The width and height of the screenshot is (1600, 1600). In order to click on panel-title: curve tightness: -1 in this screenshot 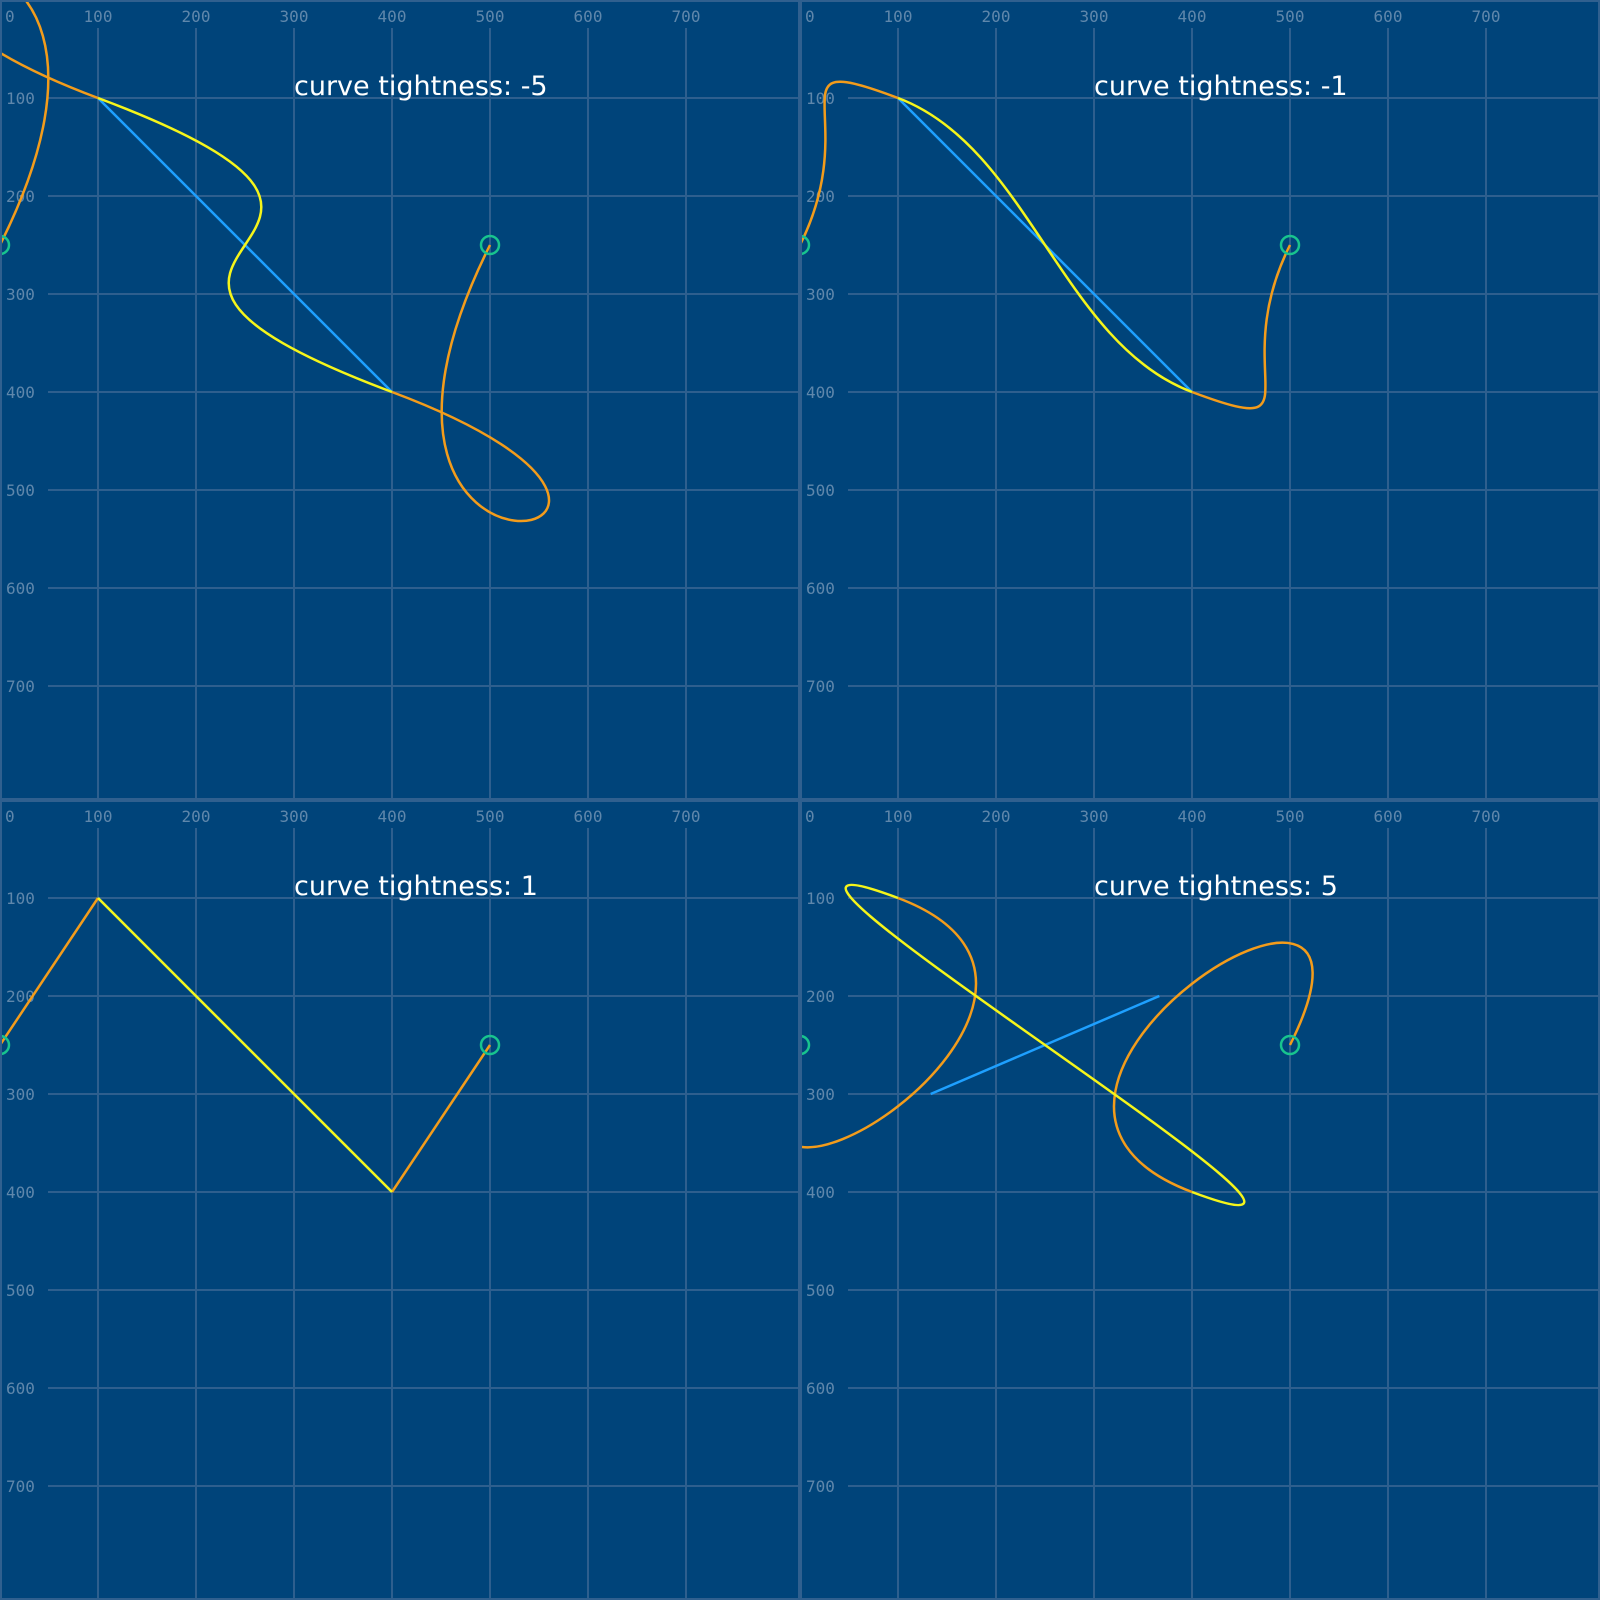, I will do `click(1221, 86)`.